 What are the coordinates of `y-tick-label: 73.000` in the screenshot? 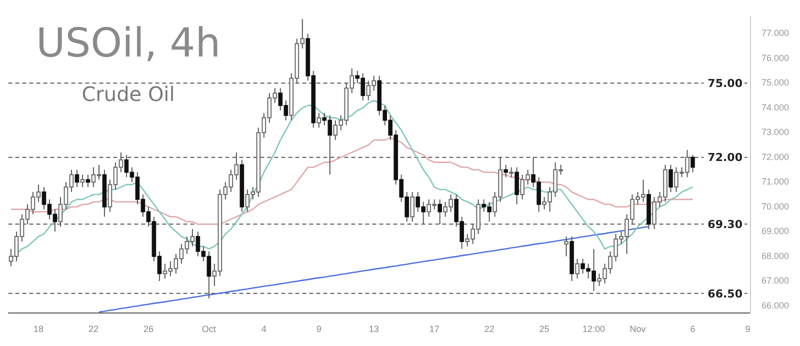 It's located at (775, 132).